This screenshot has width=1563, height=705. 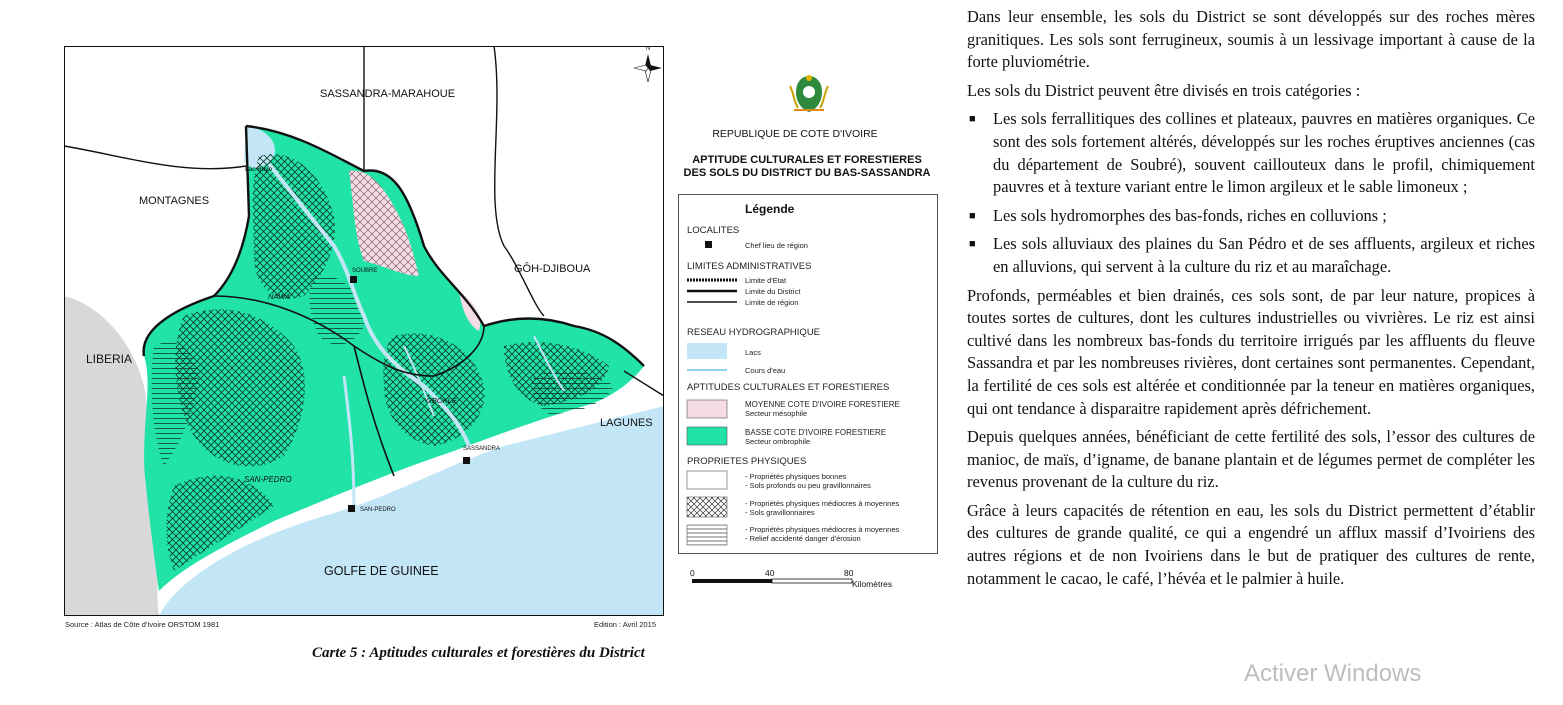 I want to click on label-sassandra: SASSANDRA, so click(x=481, y=449).